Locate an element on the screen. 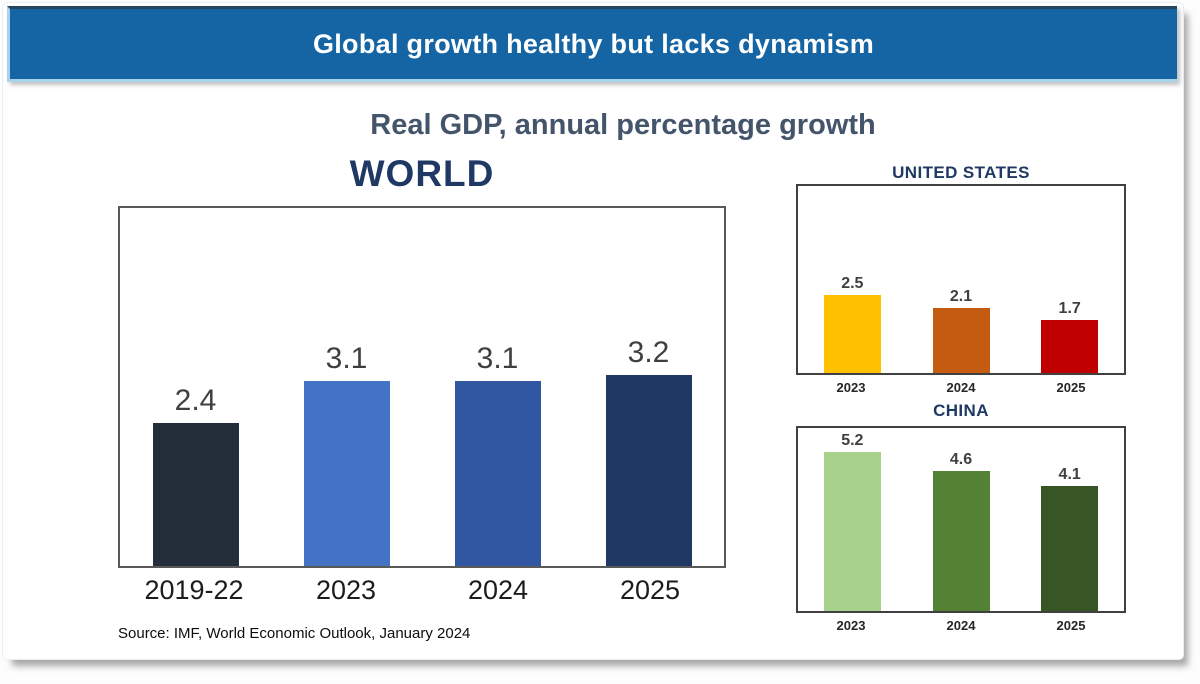 The width and height of the screenshot is (1200, 684). bar-value-label: 4.1 is located at coordinates (1069, 474).